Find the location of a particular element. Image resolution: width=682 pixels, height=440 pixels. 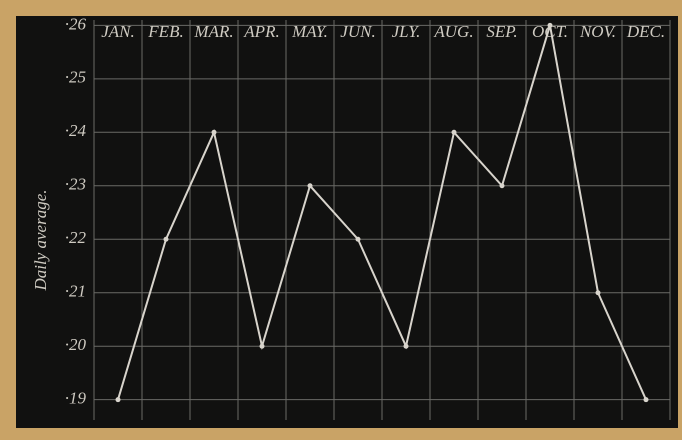

x-tick-label: MAR. is located at coordinates (213, 31).